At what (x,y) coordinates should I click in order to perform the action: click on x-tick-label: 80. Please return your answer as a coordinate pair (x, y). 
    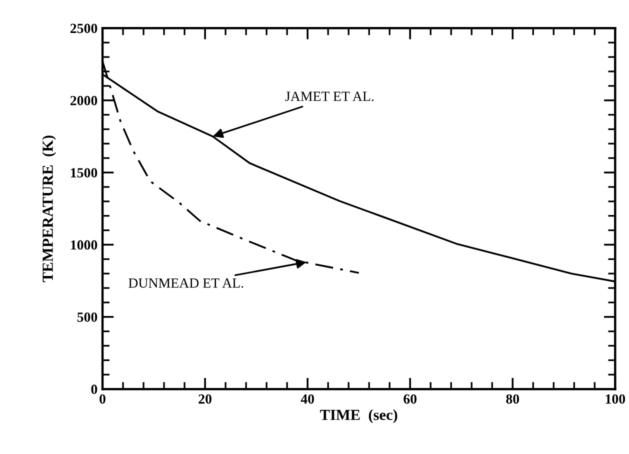
    Looking at the image, I should click on (513, 399).